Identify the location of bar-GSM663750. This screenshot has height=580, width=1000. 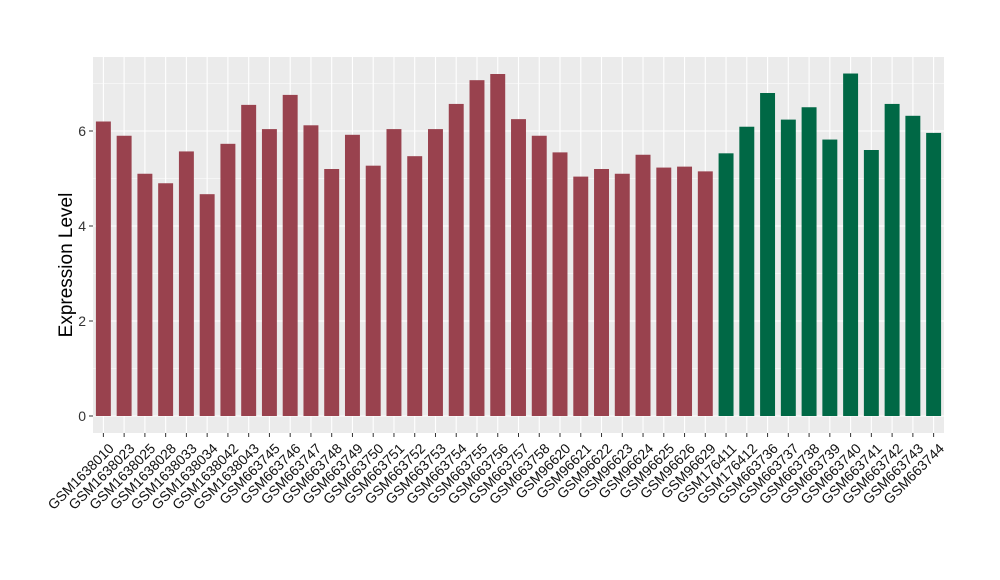
(373, 290).